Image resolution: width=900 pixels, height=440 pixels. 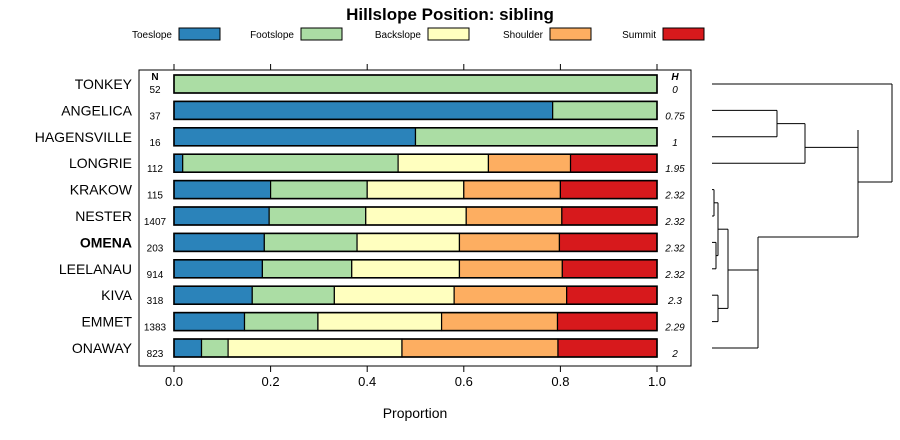 What do you see at coordinates (609, 269) in the screenshot?
I see `bar-leelanau-summit` at bounding box center [609, 269].